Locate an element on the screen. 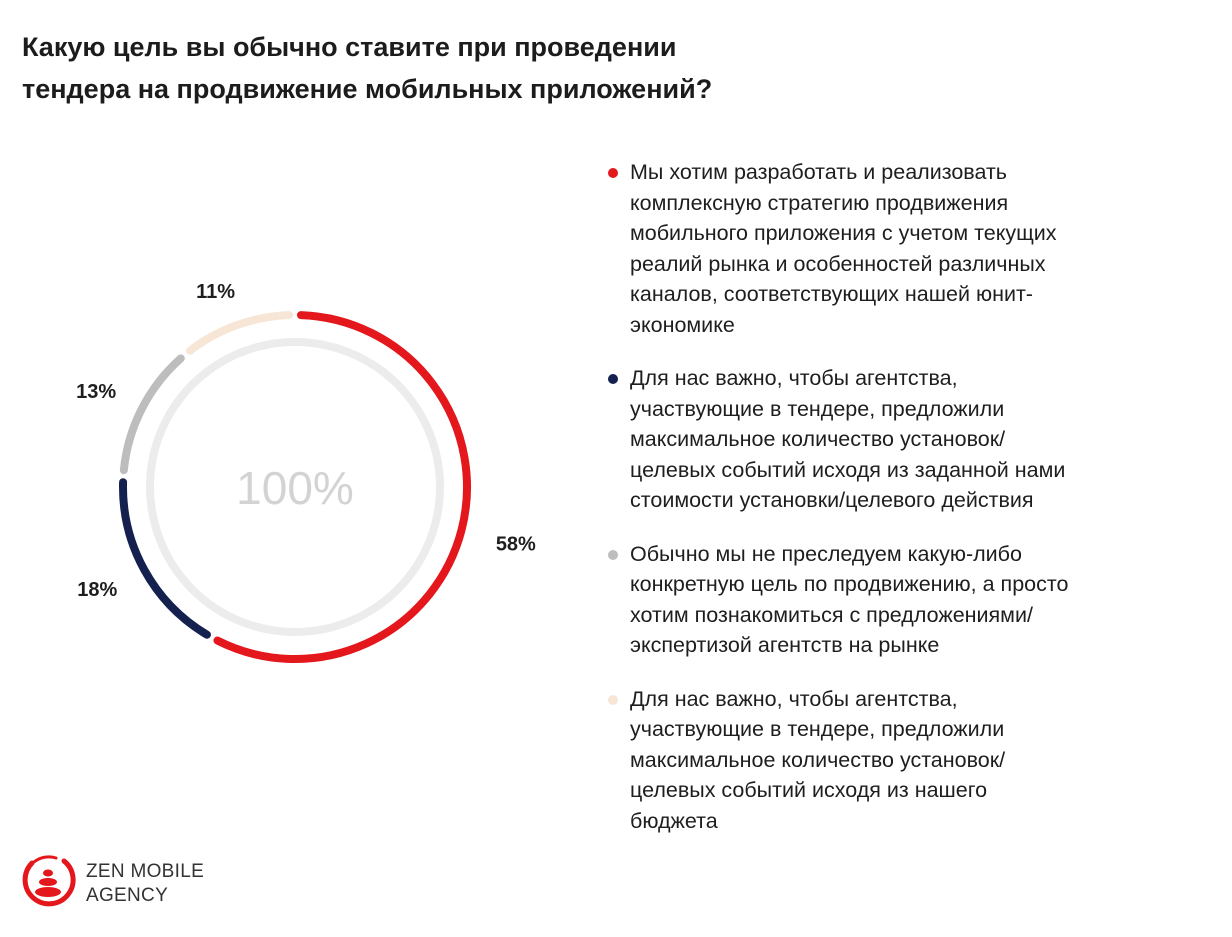 This screenshot has width=1232, height=937. slice-value-label: 11% is located at coordinates (215, 292).